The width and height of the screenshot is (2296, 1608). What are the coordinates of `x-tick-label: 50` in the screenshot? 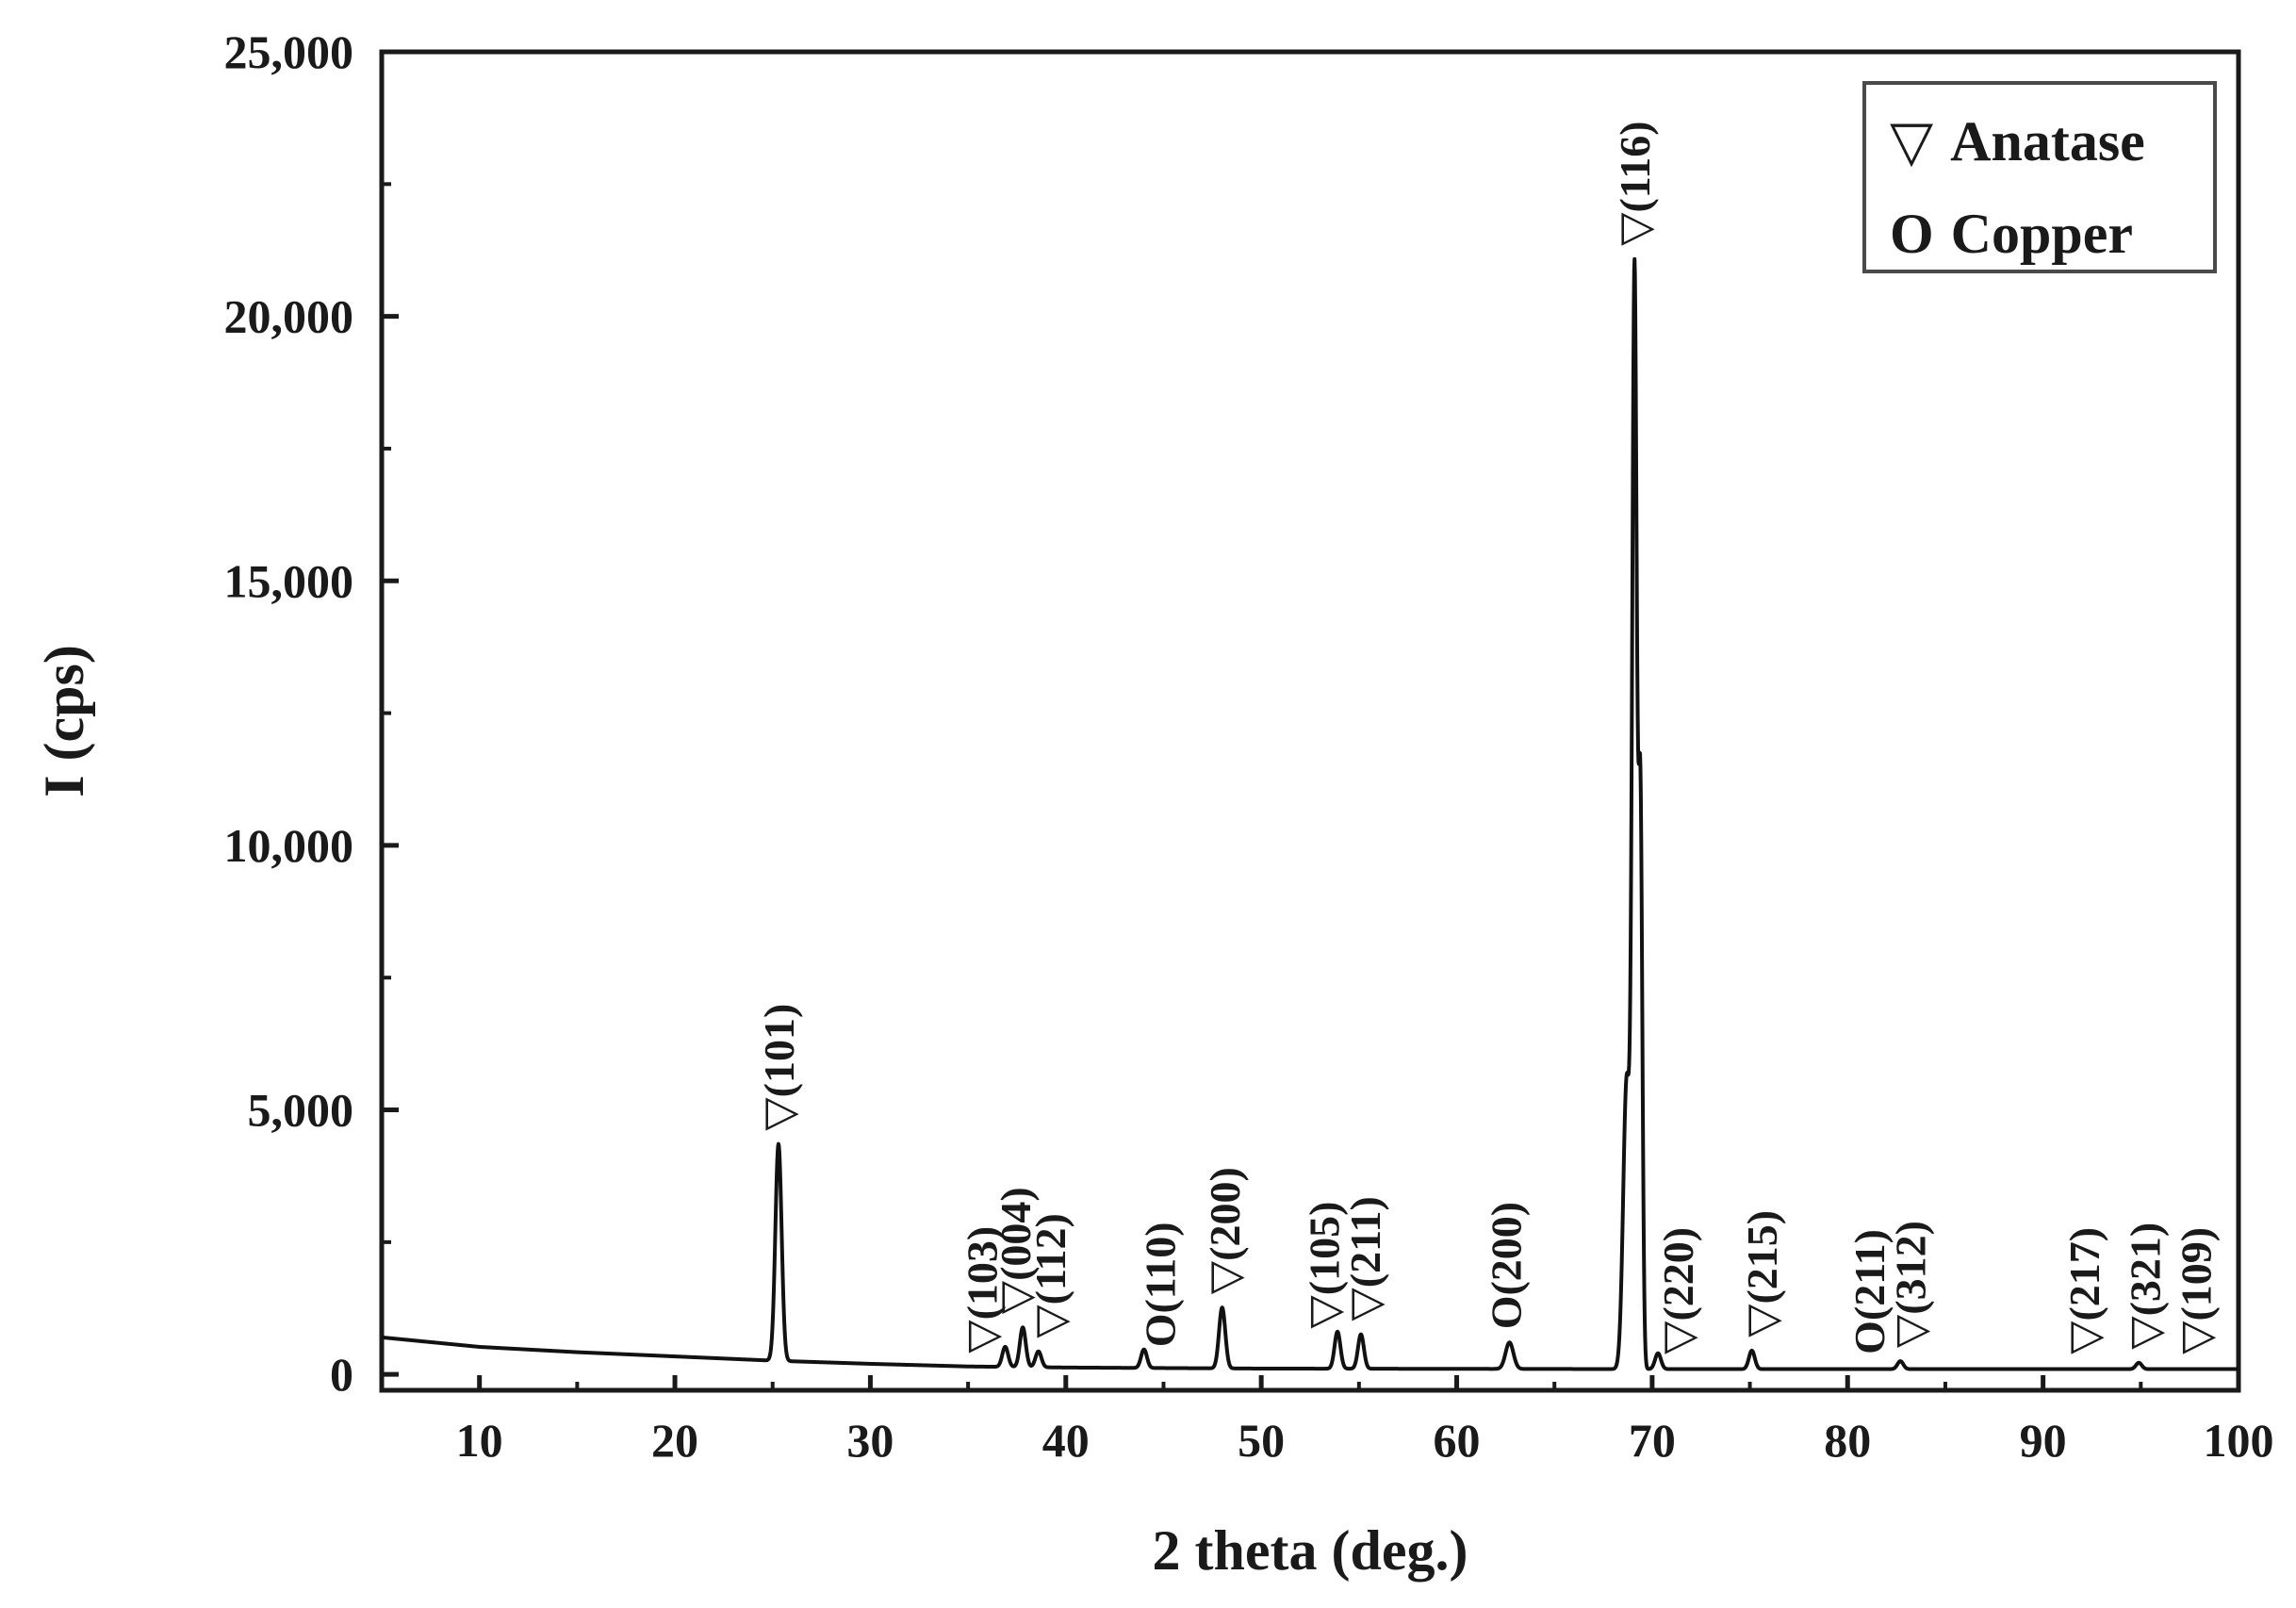 It's located at (1261, 1440).